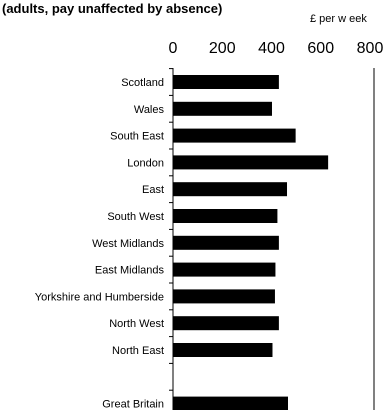 The image size is (389, 415). I want to click on x-tick-label: 800, so click(370, 48).